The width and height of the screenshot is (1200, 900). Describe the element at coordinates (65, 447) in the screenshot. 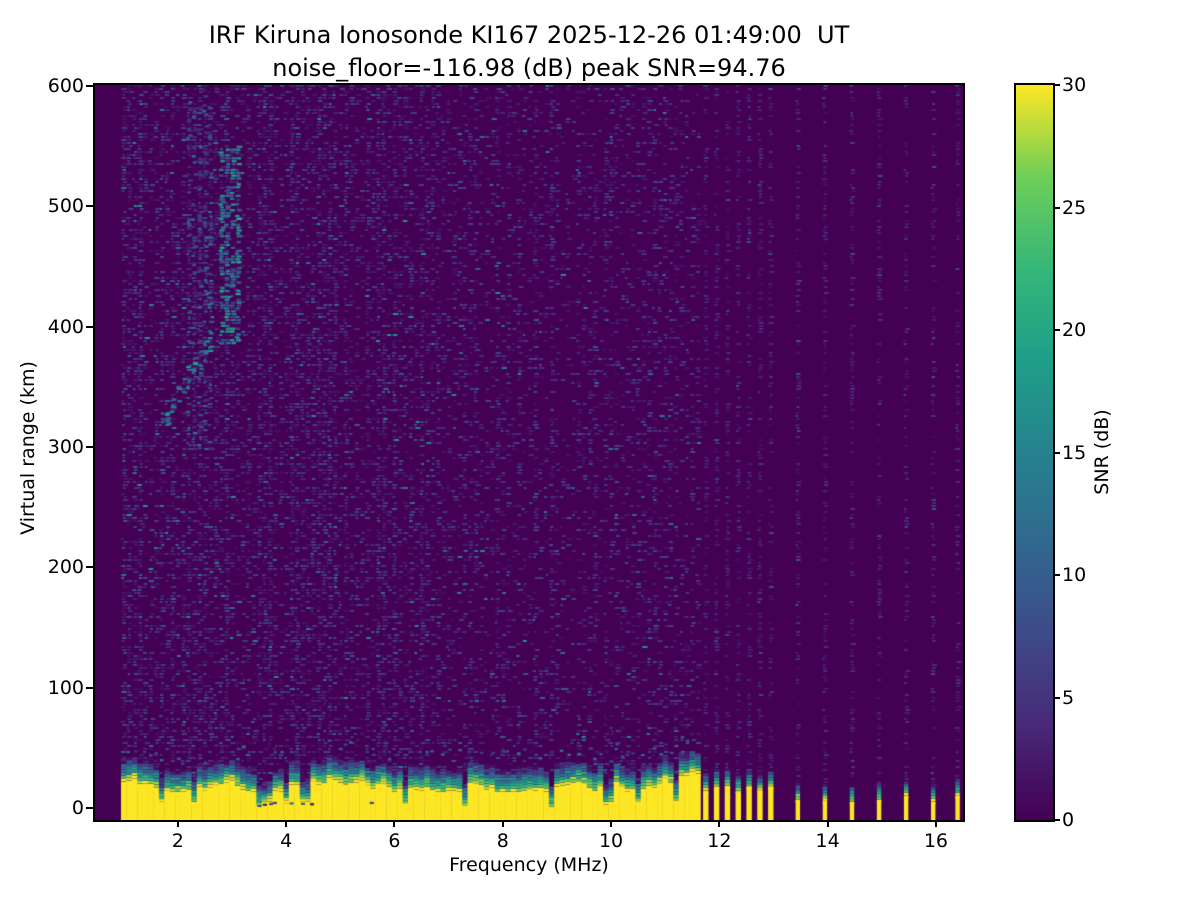

I see `y-tick-label: 300` at that location.